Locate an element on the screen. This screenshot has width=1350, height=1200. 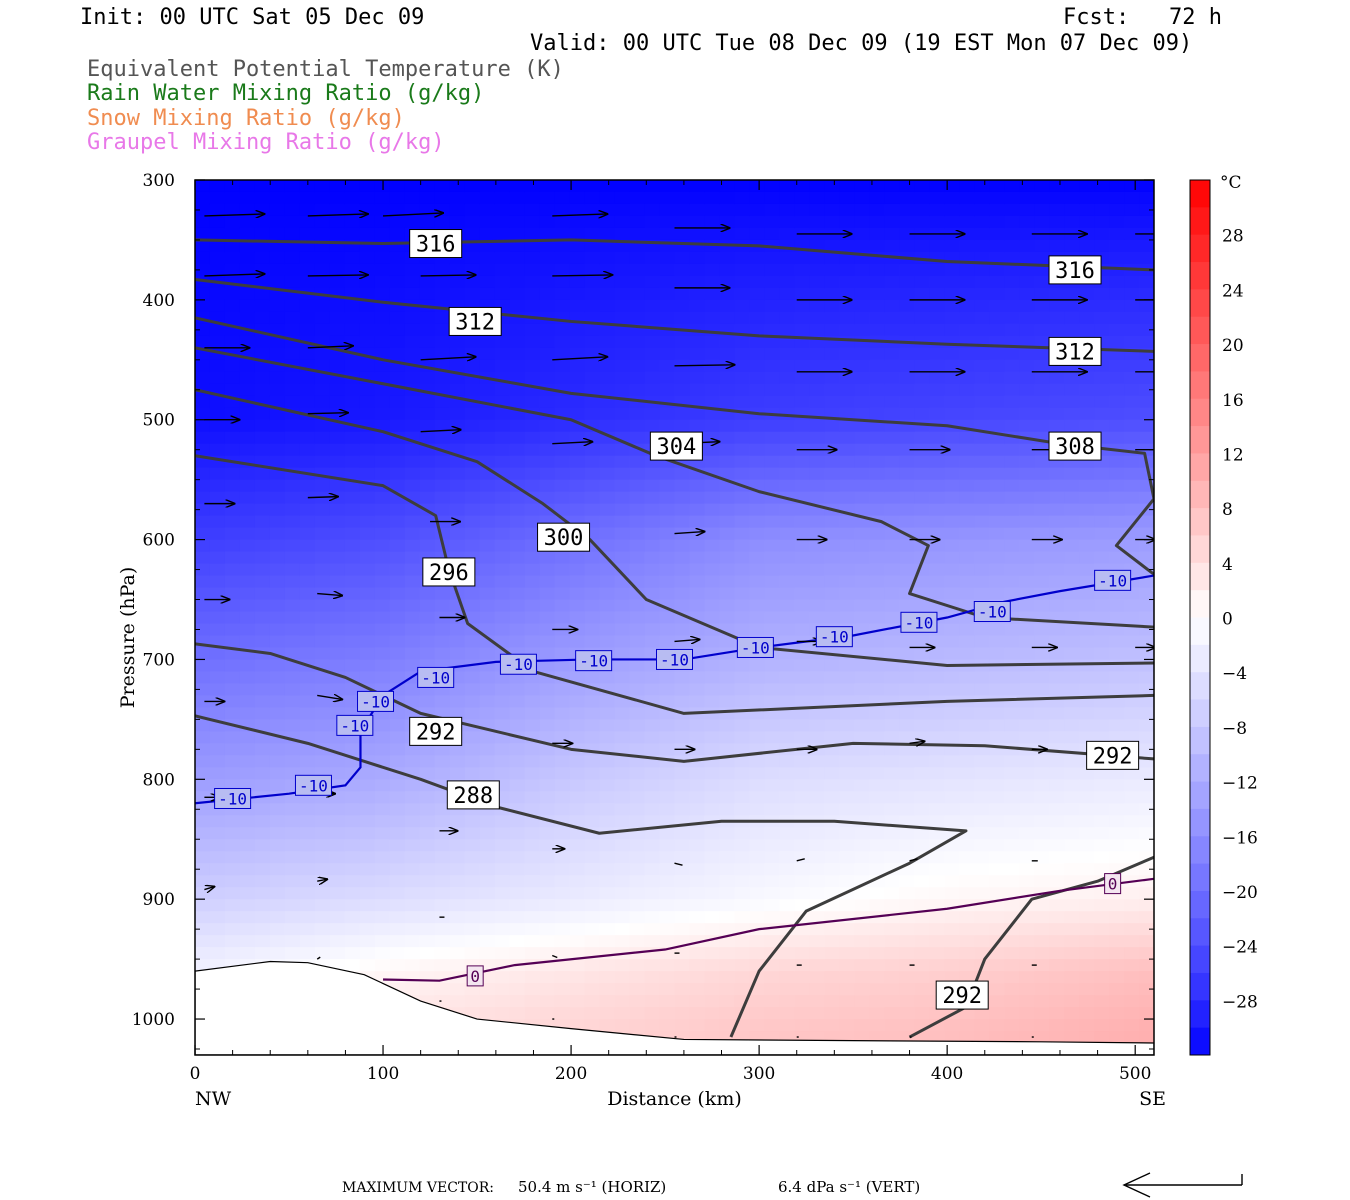
colorbar-segment is located at coordinates (1200, 740).